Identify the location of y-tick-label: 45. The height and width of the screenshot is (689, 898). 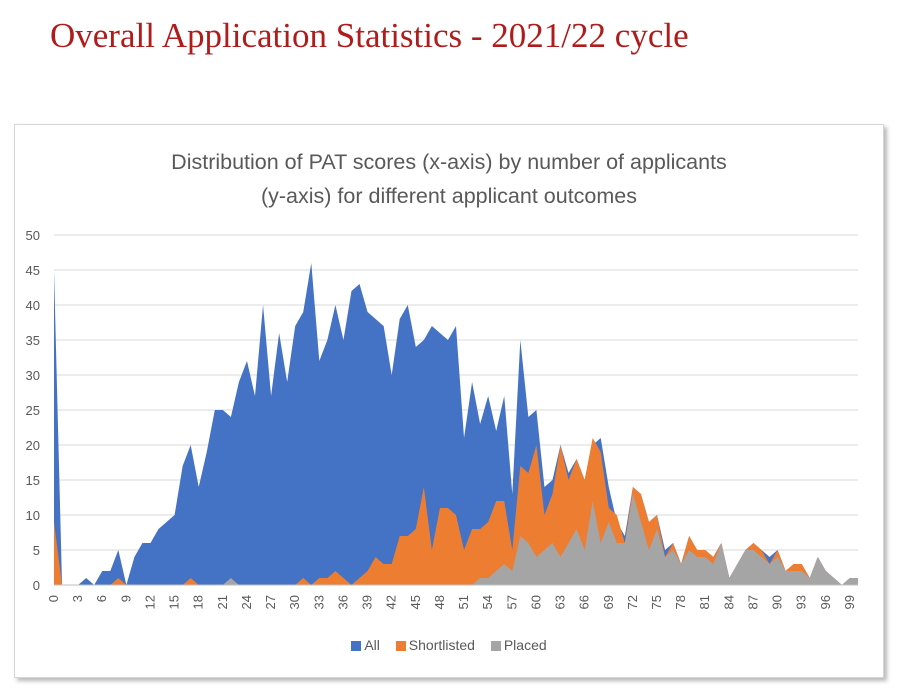
(33, 270).